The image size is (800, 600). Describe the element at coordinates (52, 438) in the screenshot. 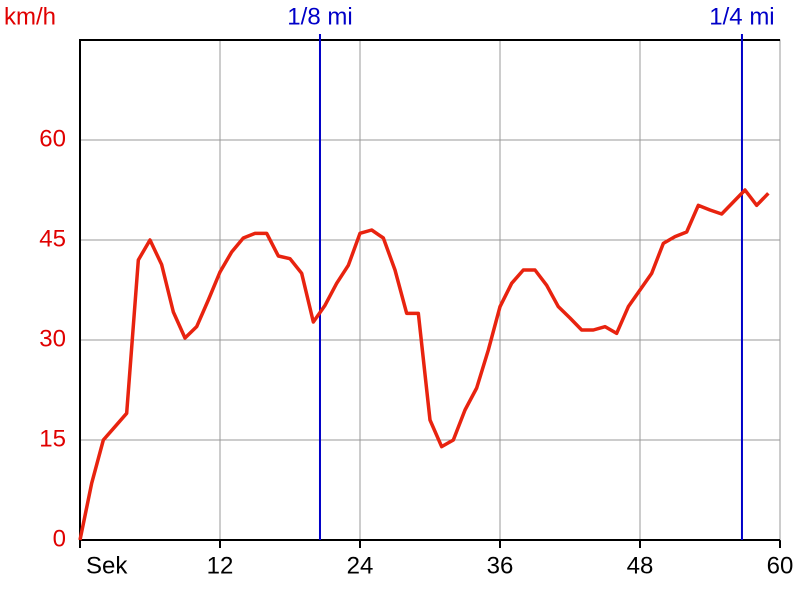

I see `y-tick-label: 15` at that location.